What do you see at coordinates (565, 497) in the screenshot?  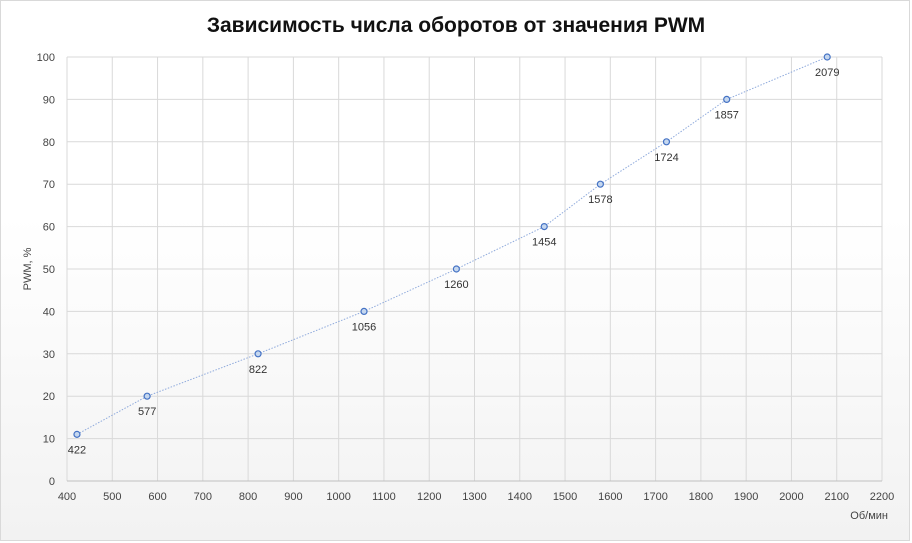 I see `x-tick-label: 1500` at bounding box center [565, 497].